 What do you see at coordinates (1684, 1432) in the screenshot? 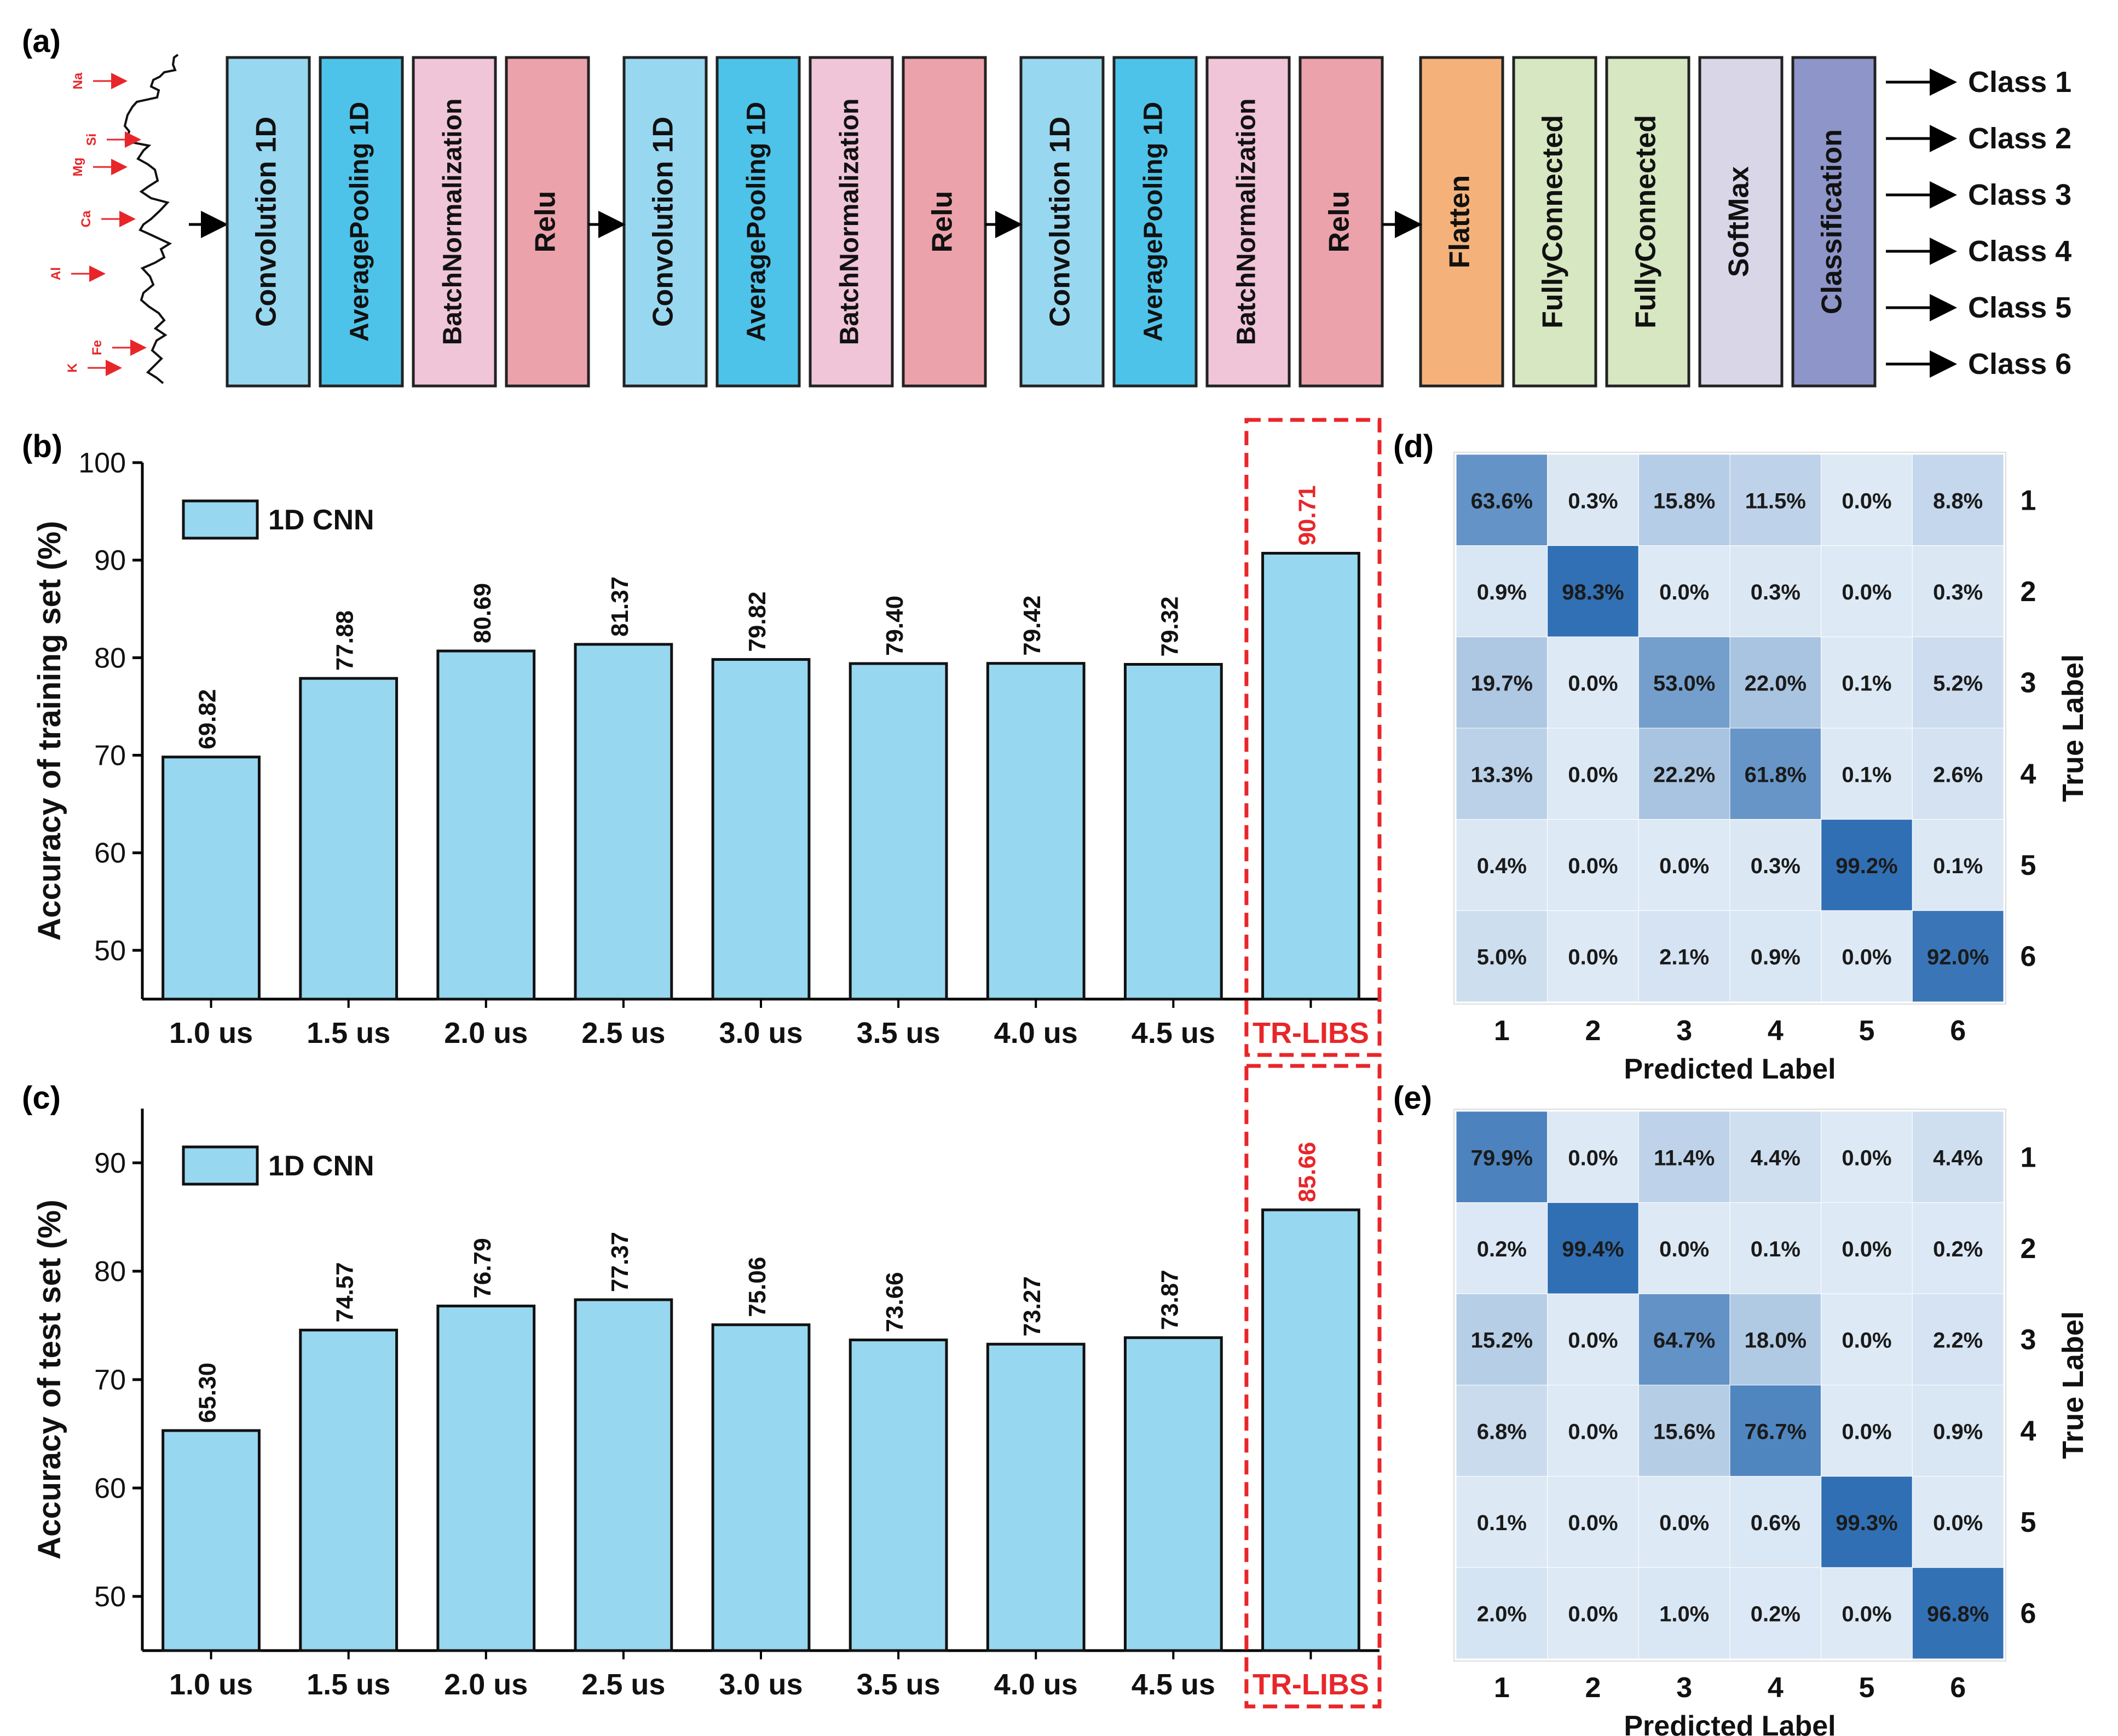
I see `heatmap-cell-label: 15.6%` at bounding box center [1684, 1432].